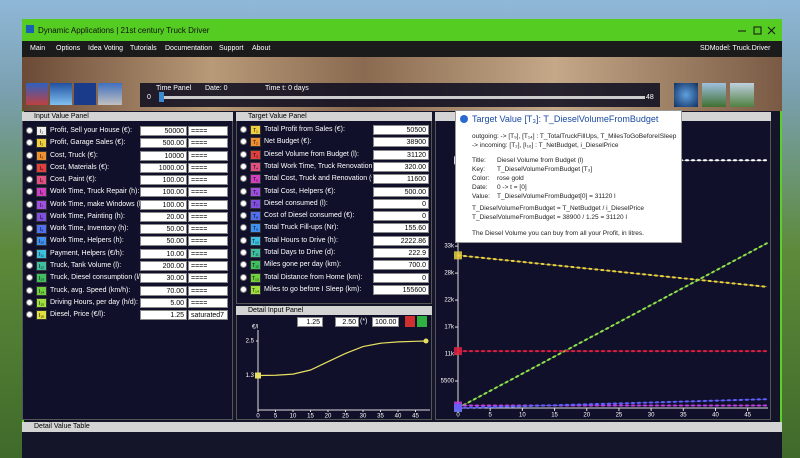 This screenshot has width=800, height=458. I want to click on menu-item: Documentation, so click(189, 48).